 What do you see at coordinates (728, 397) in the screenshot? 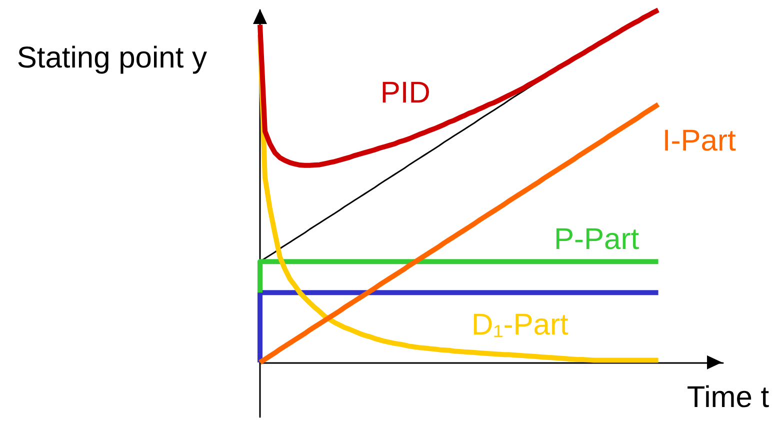
I see `x-axis-title: Time t` at bounding box center [728, 397].